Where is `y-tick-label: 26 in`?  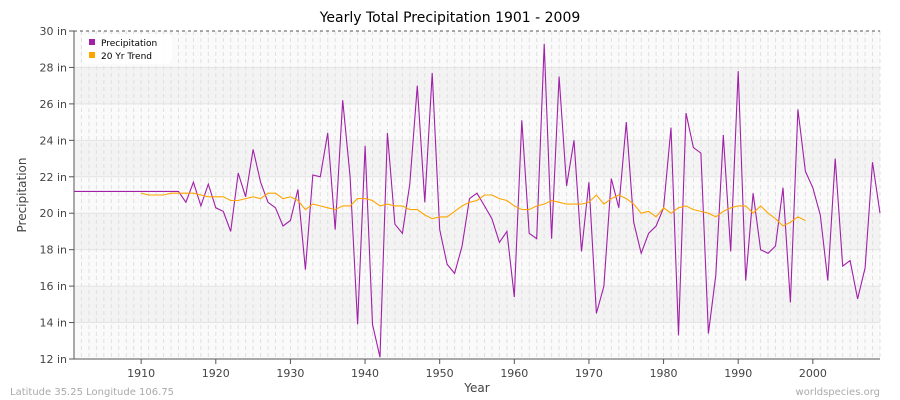 y-tick-label: 26 in is located at coordinates (53, 104).